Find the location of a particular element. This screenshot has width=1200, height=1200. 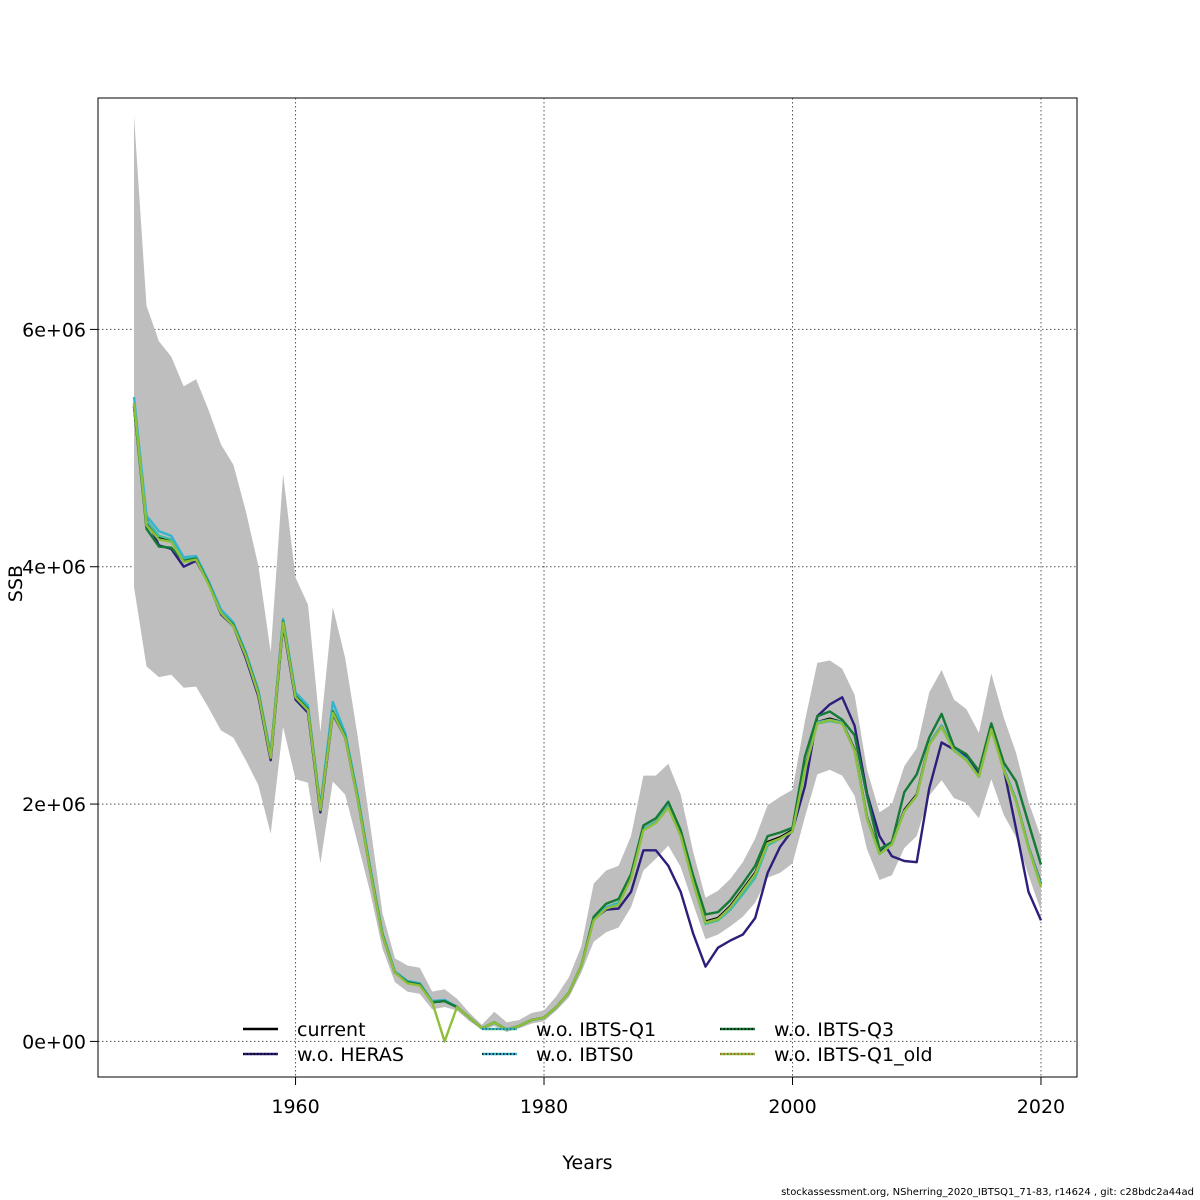

x-tick-label: 1960 is located at coordinates (295, 1107).